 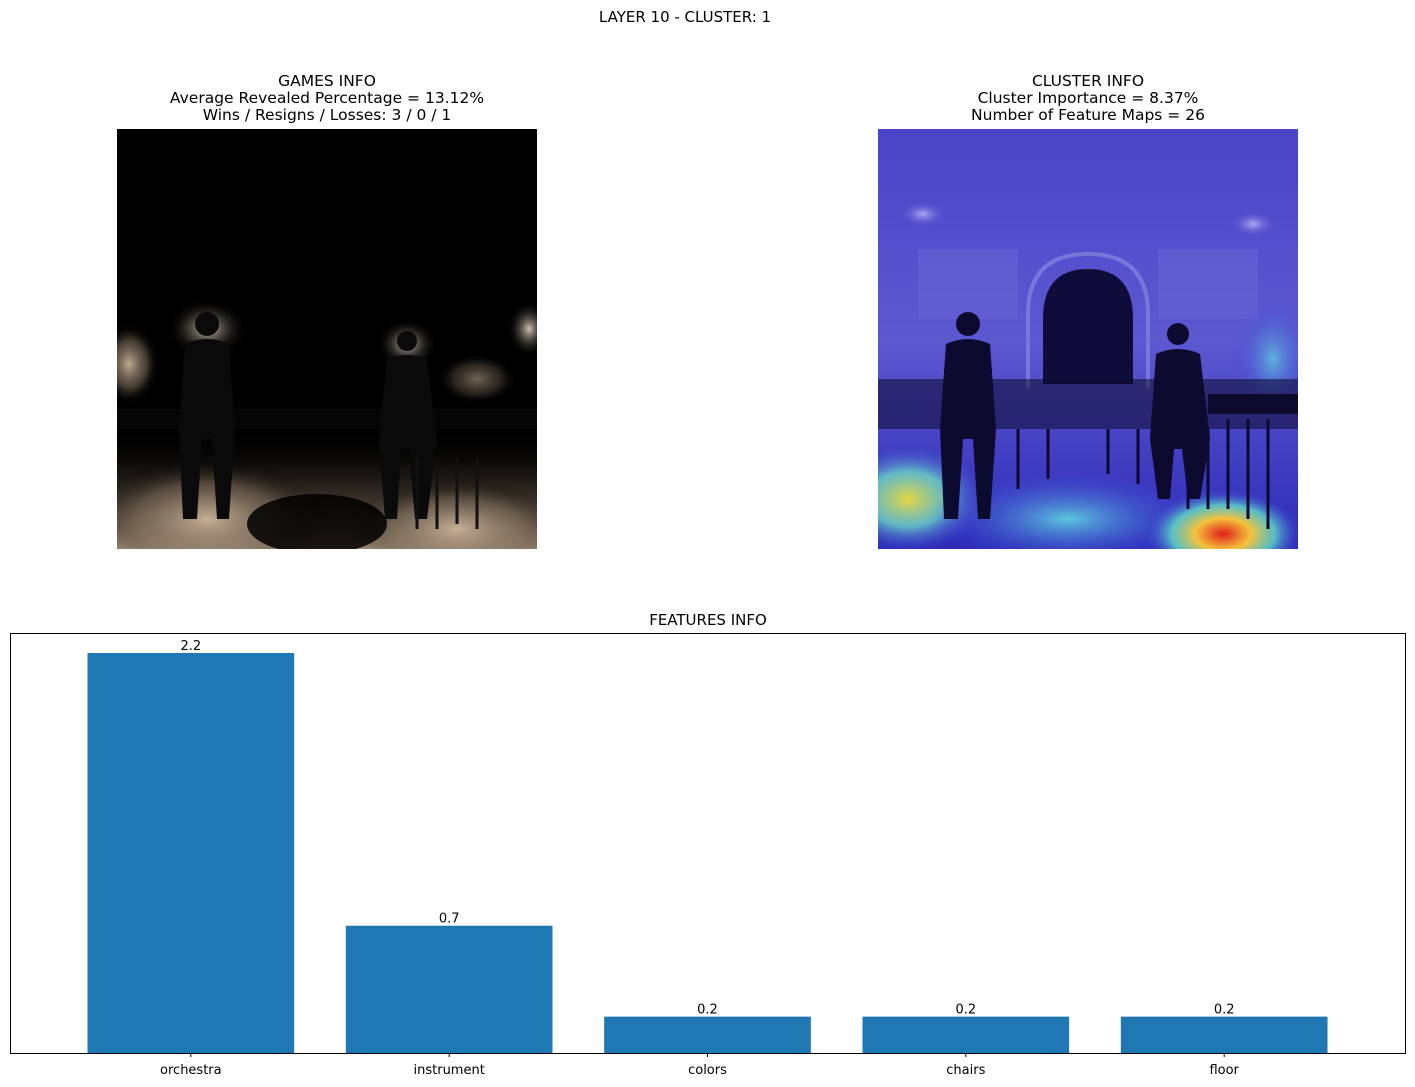 What do you see at coordinates (190, 646) in the screenshot?
I see `value-label-orchestra: 2.2` at bounding box center [190, 646].